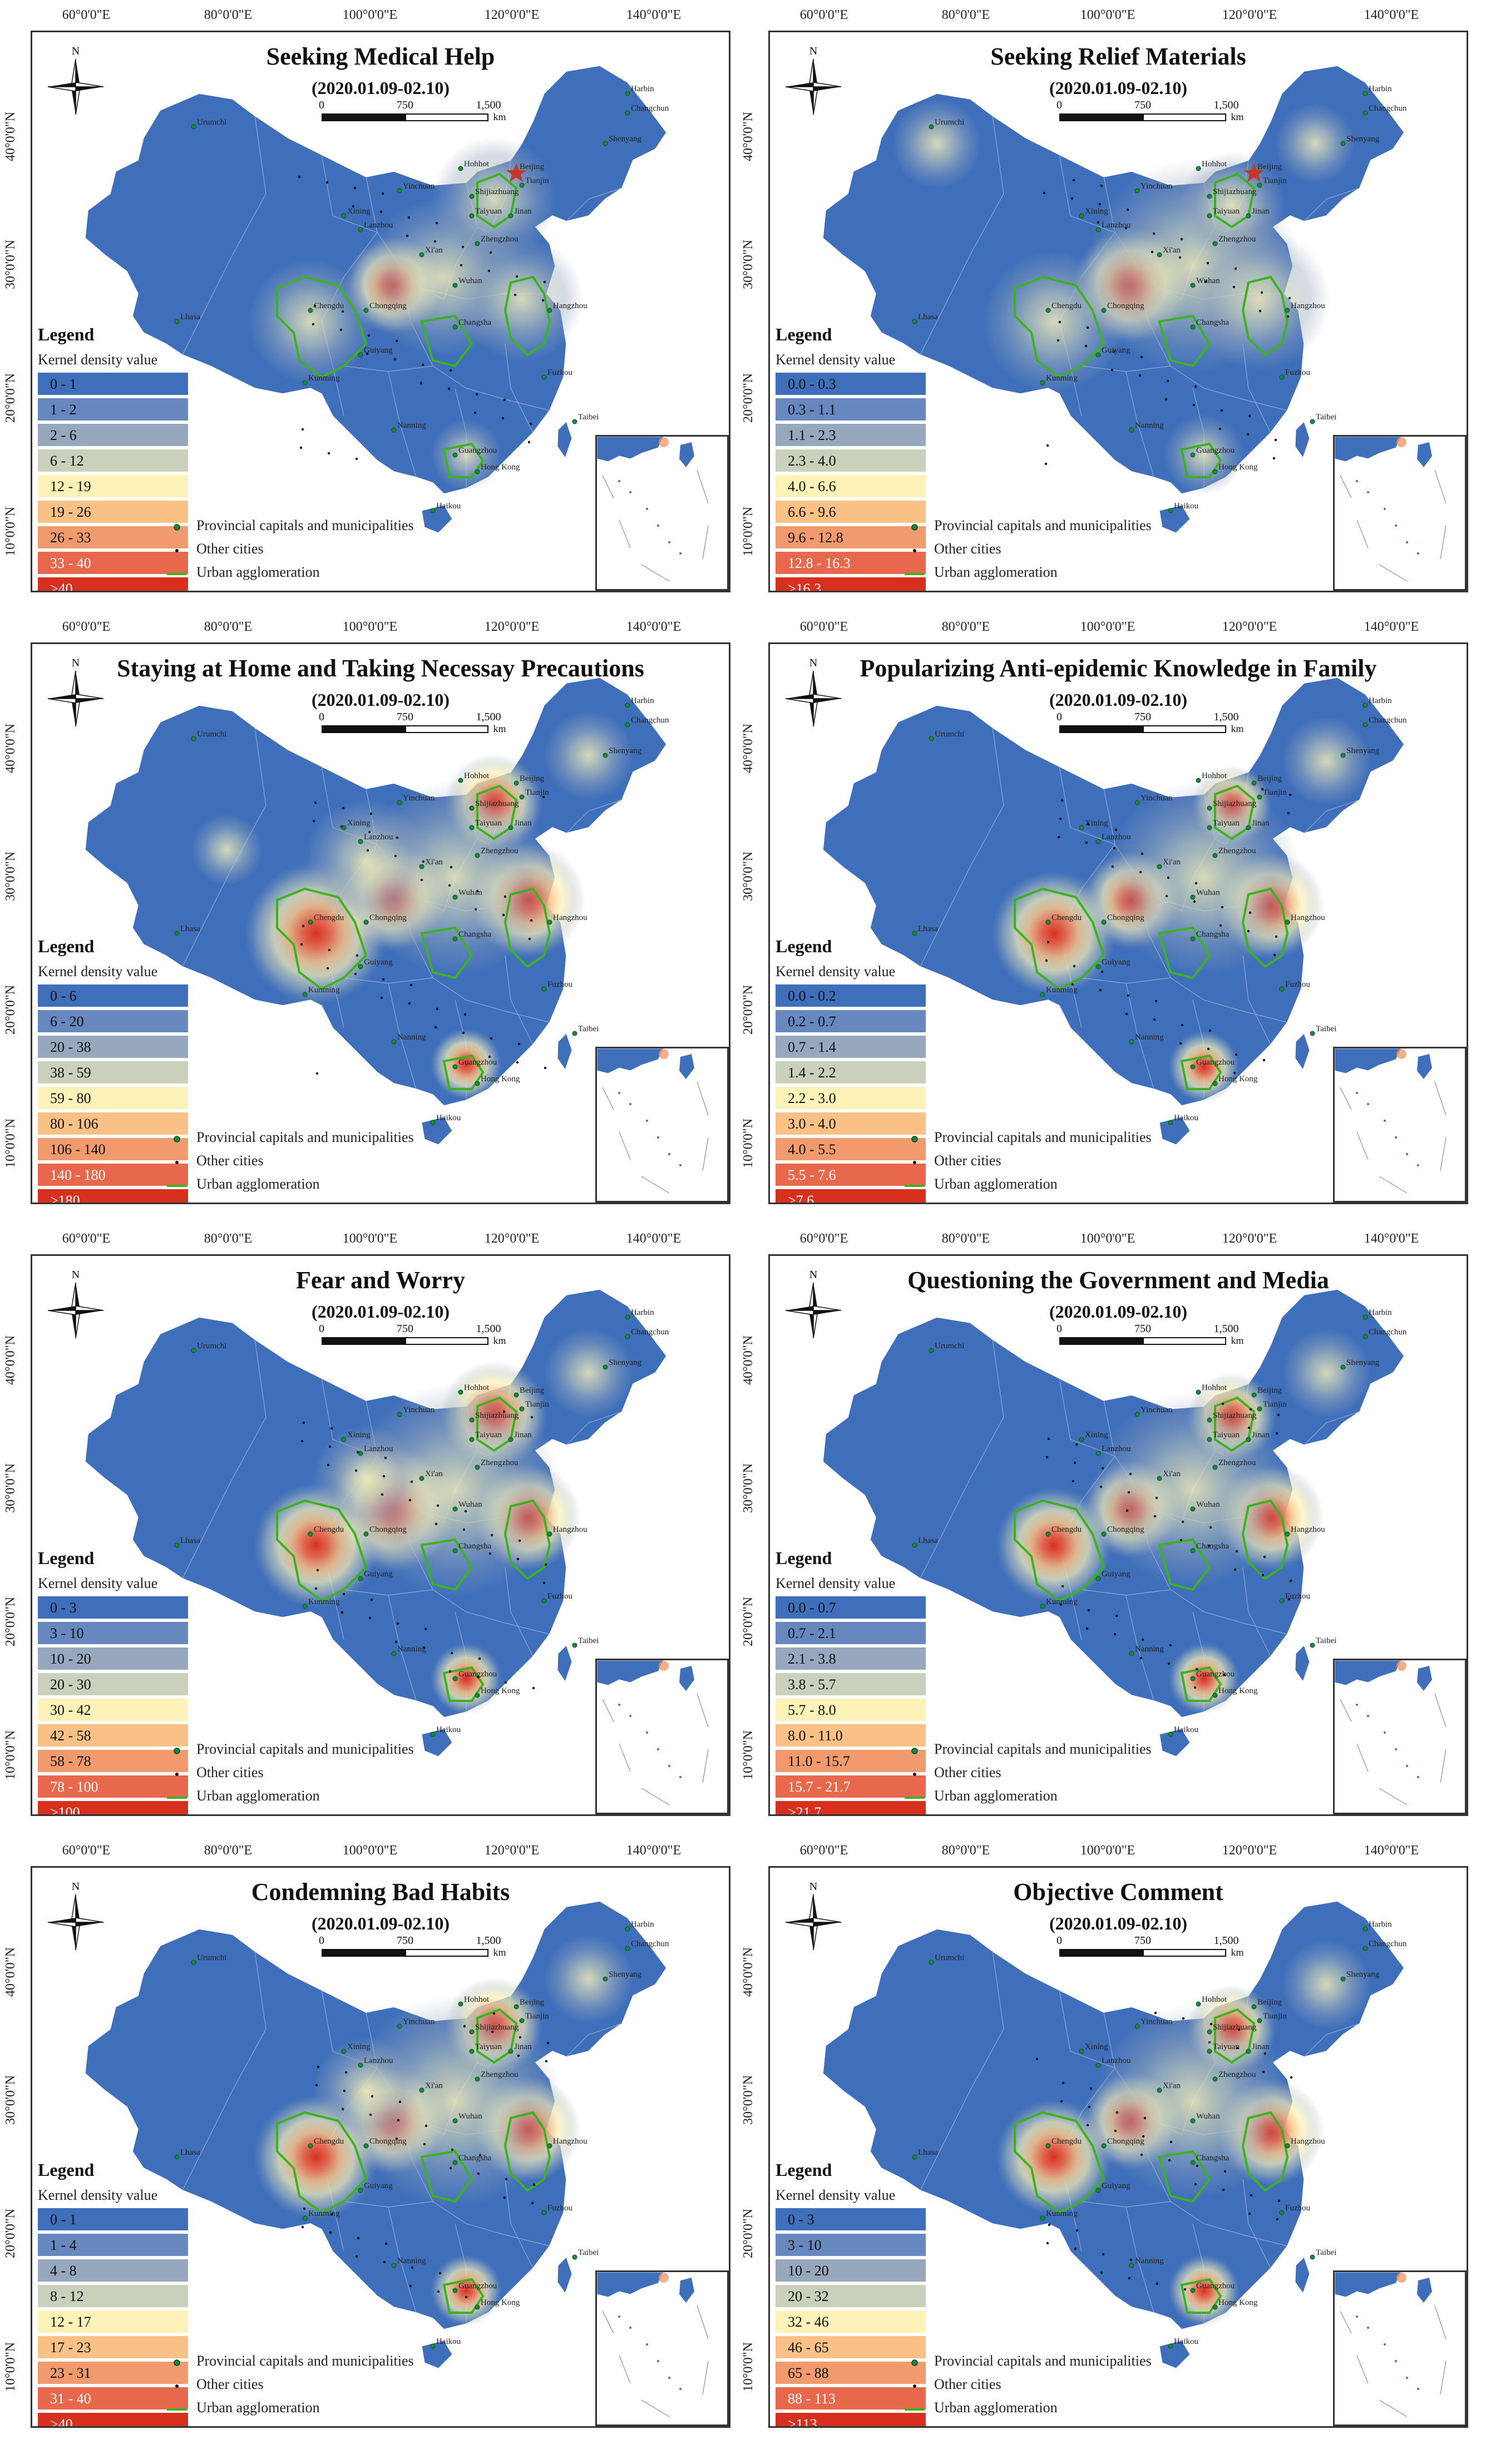  What do you see at coordinates (116, 538) in the screenshot?
I see `legend-class-row: 26 - 33` at bounding box center [116, 538].